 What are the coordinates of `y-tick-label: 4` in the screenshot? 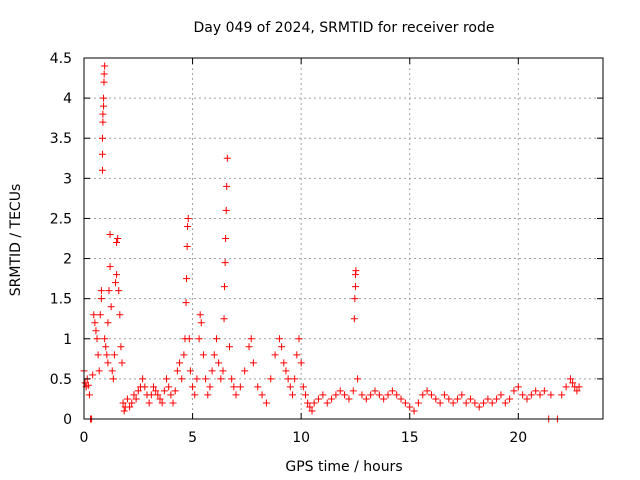 It's located at (67, 99).